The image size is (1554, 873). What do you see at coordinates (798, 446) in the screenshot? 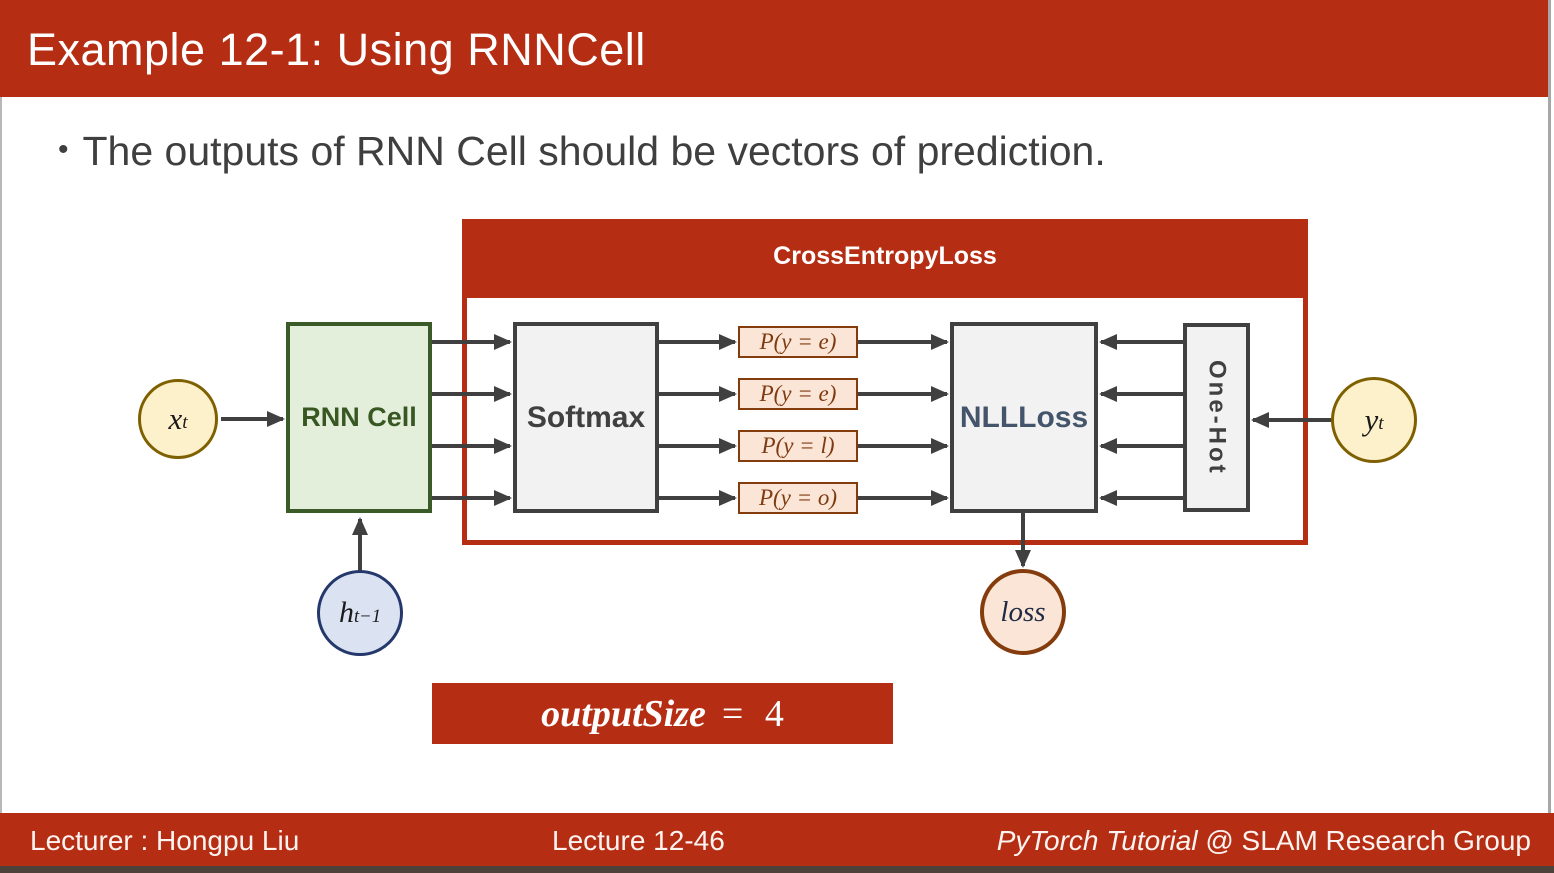
I see `prob-label-3: P(y = l)` at bounding box center [798, 446].